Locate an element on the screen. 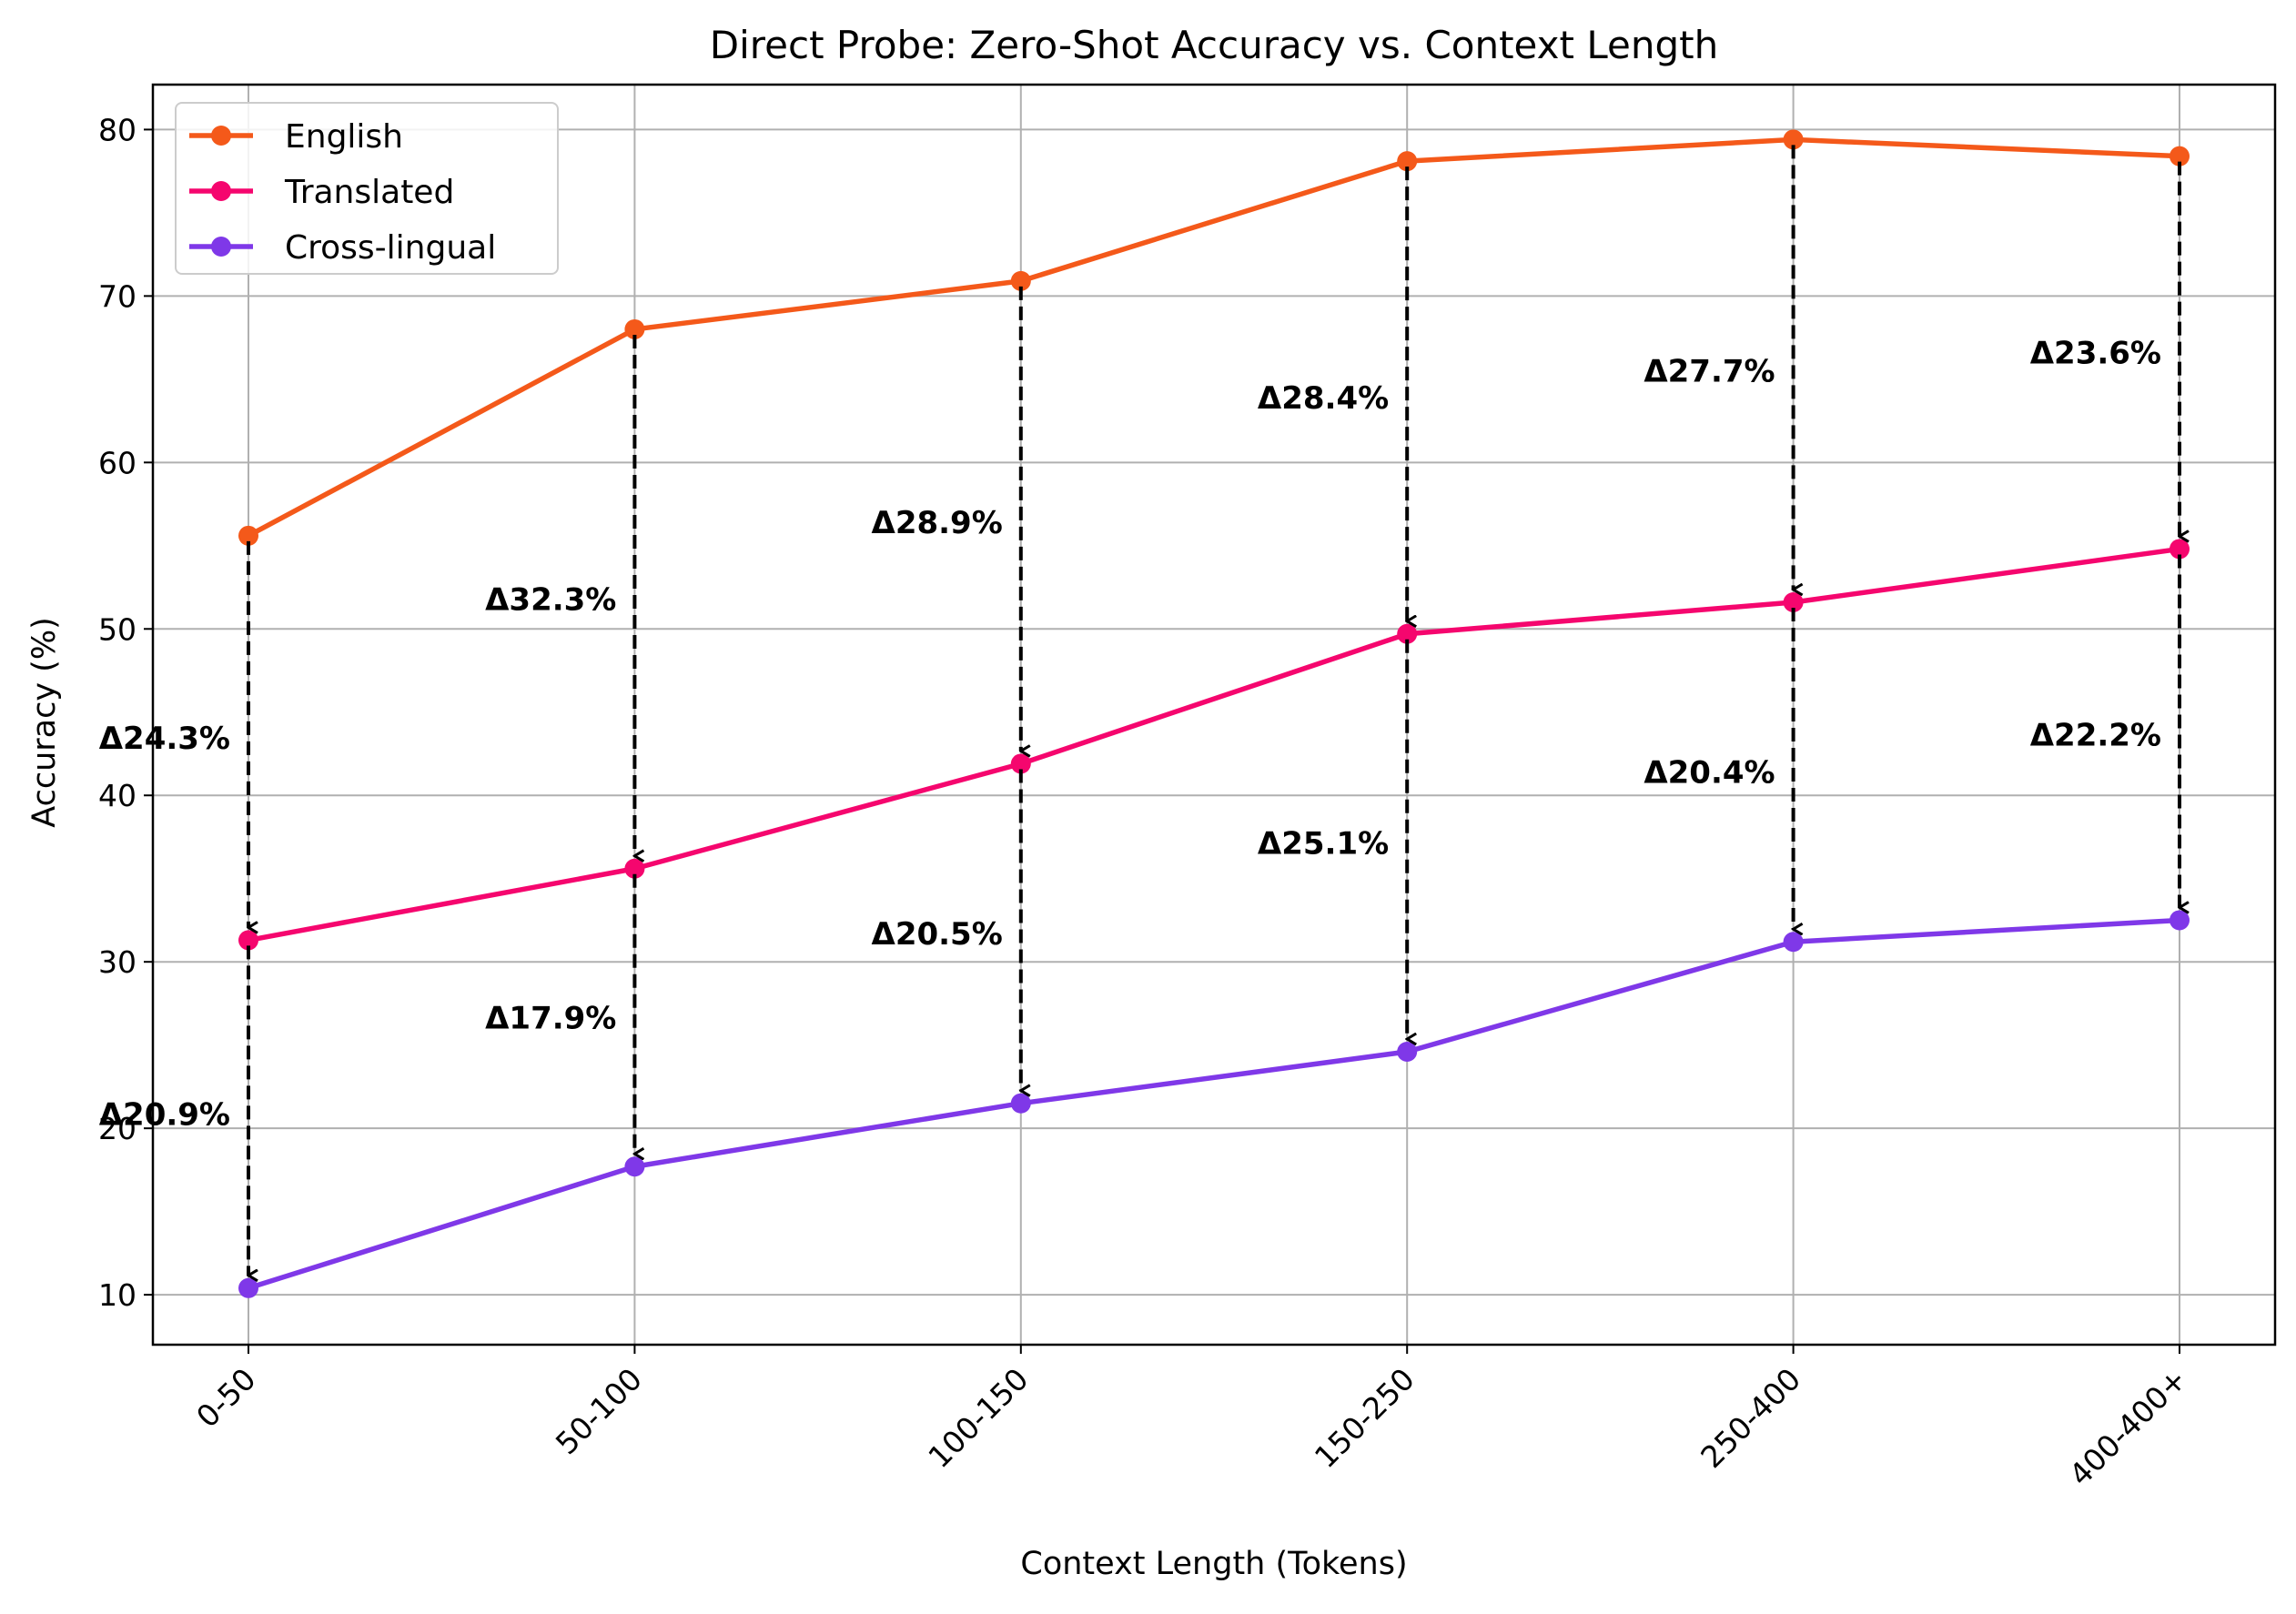 The image size is (2296, 1614). y-tick-label-20: 20 is located at coordinates (118, 1128).